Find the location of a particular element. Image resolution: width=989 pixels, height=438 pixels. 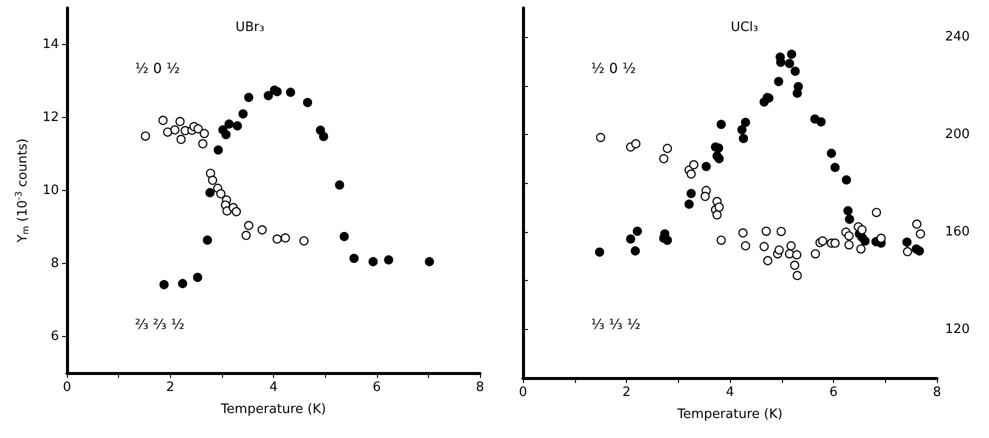

y-axis-title: Ym (10-3 counts) is located at coordinates (23, 191).